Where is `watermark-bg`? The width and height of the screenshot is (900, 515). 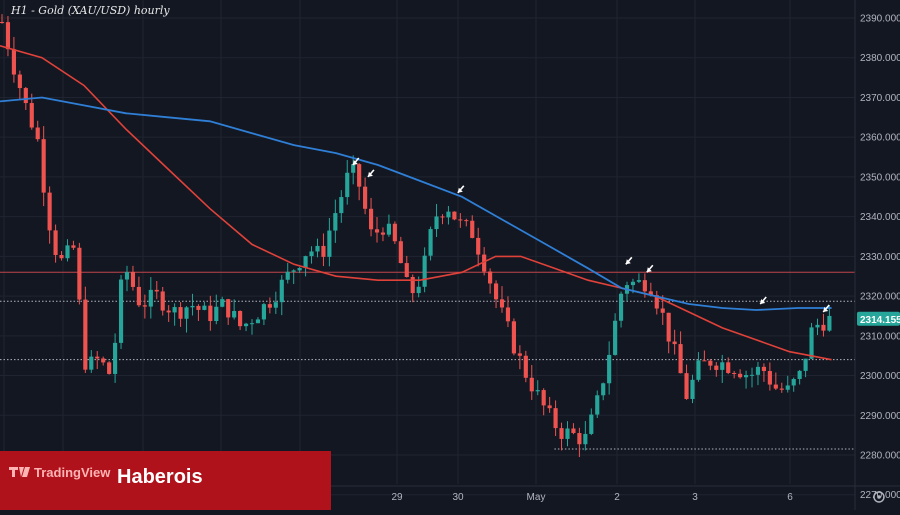 watermark-bg is located at coordinates (165, 480).